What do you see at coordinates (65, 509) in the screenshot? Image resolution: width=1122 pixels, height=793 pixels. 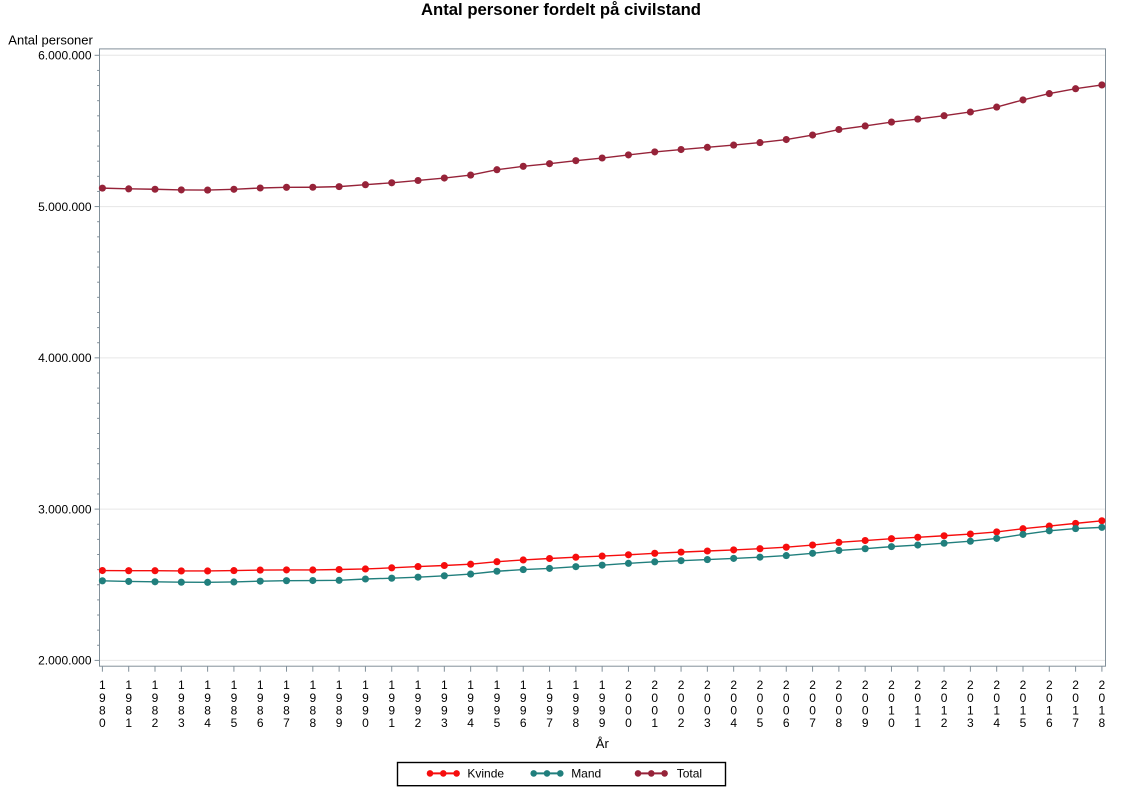 I see `svg-text: 3.000.000` at bounding box center [65, 509].